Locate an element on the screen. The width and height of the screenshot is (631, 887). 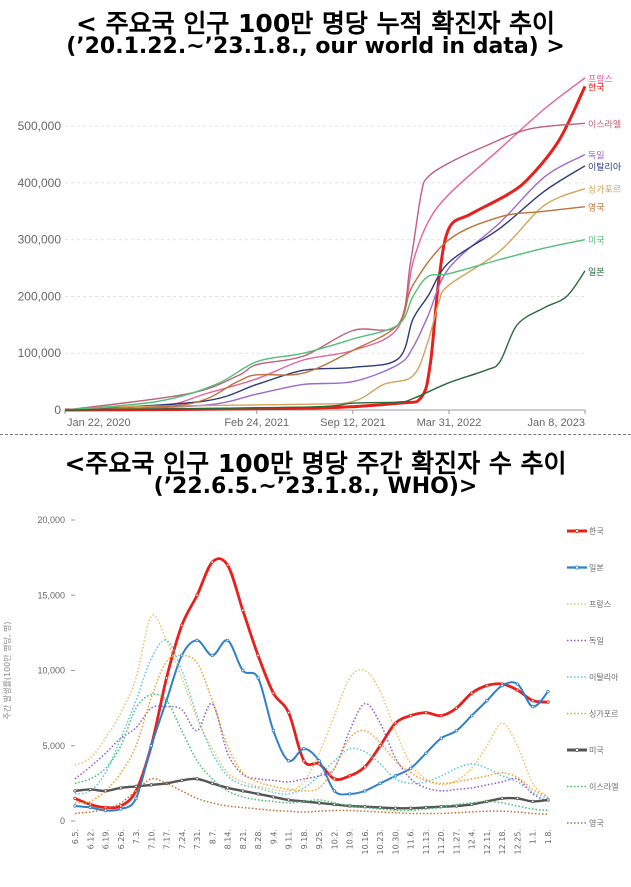
x-tick-label: 6.19. is located at coordinates (106, 839).